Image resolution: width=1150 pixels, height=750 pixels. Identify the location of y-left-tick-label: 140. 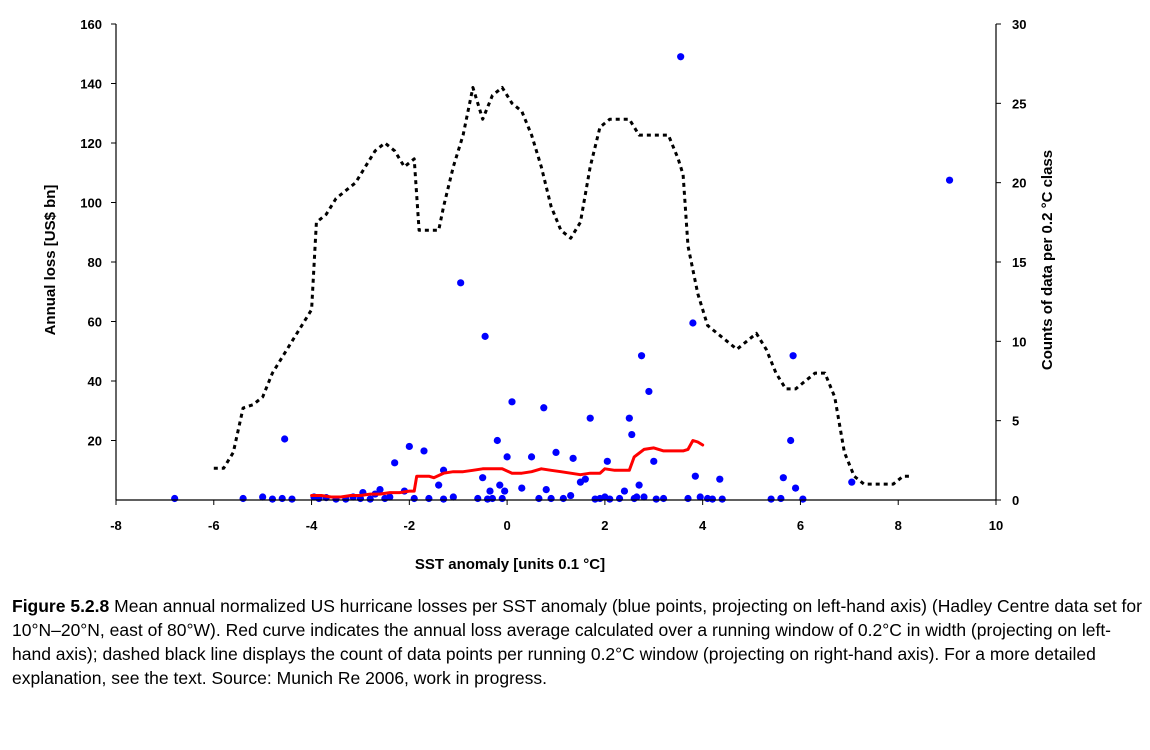
(91, 84).